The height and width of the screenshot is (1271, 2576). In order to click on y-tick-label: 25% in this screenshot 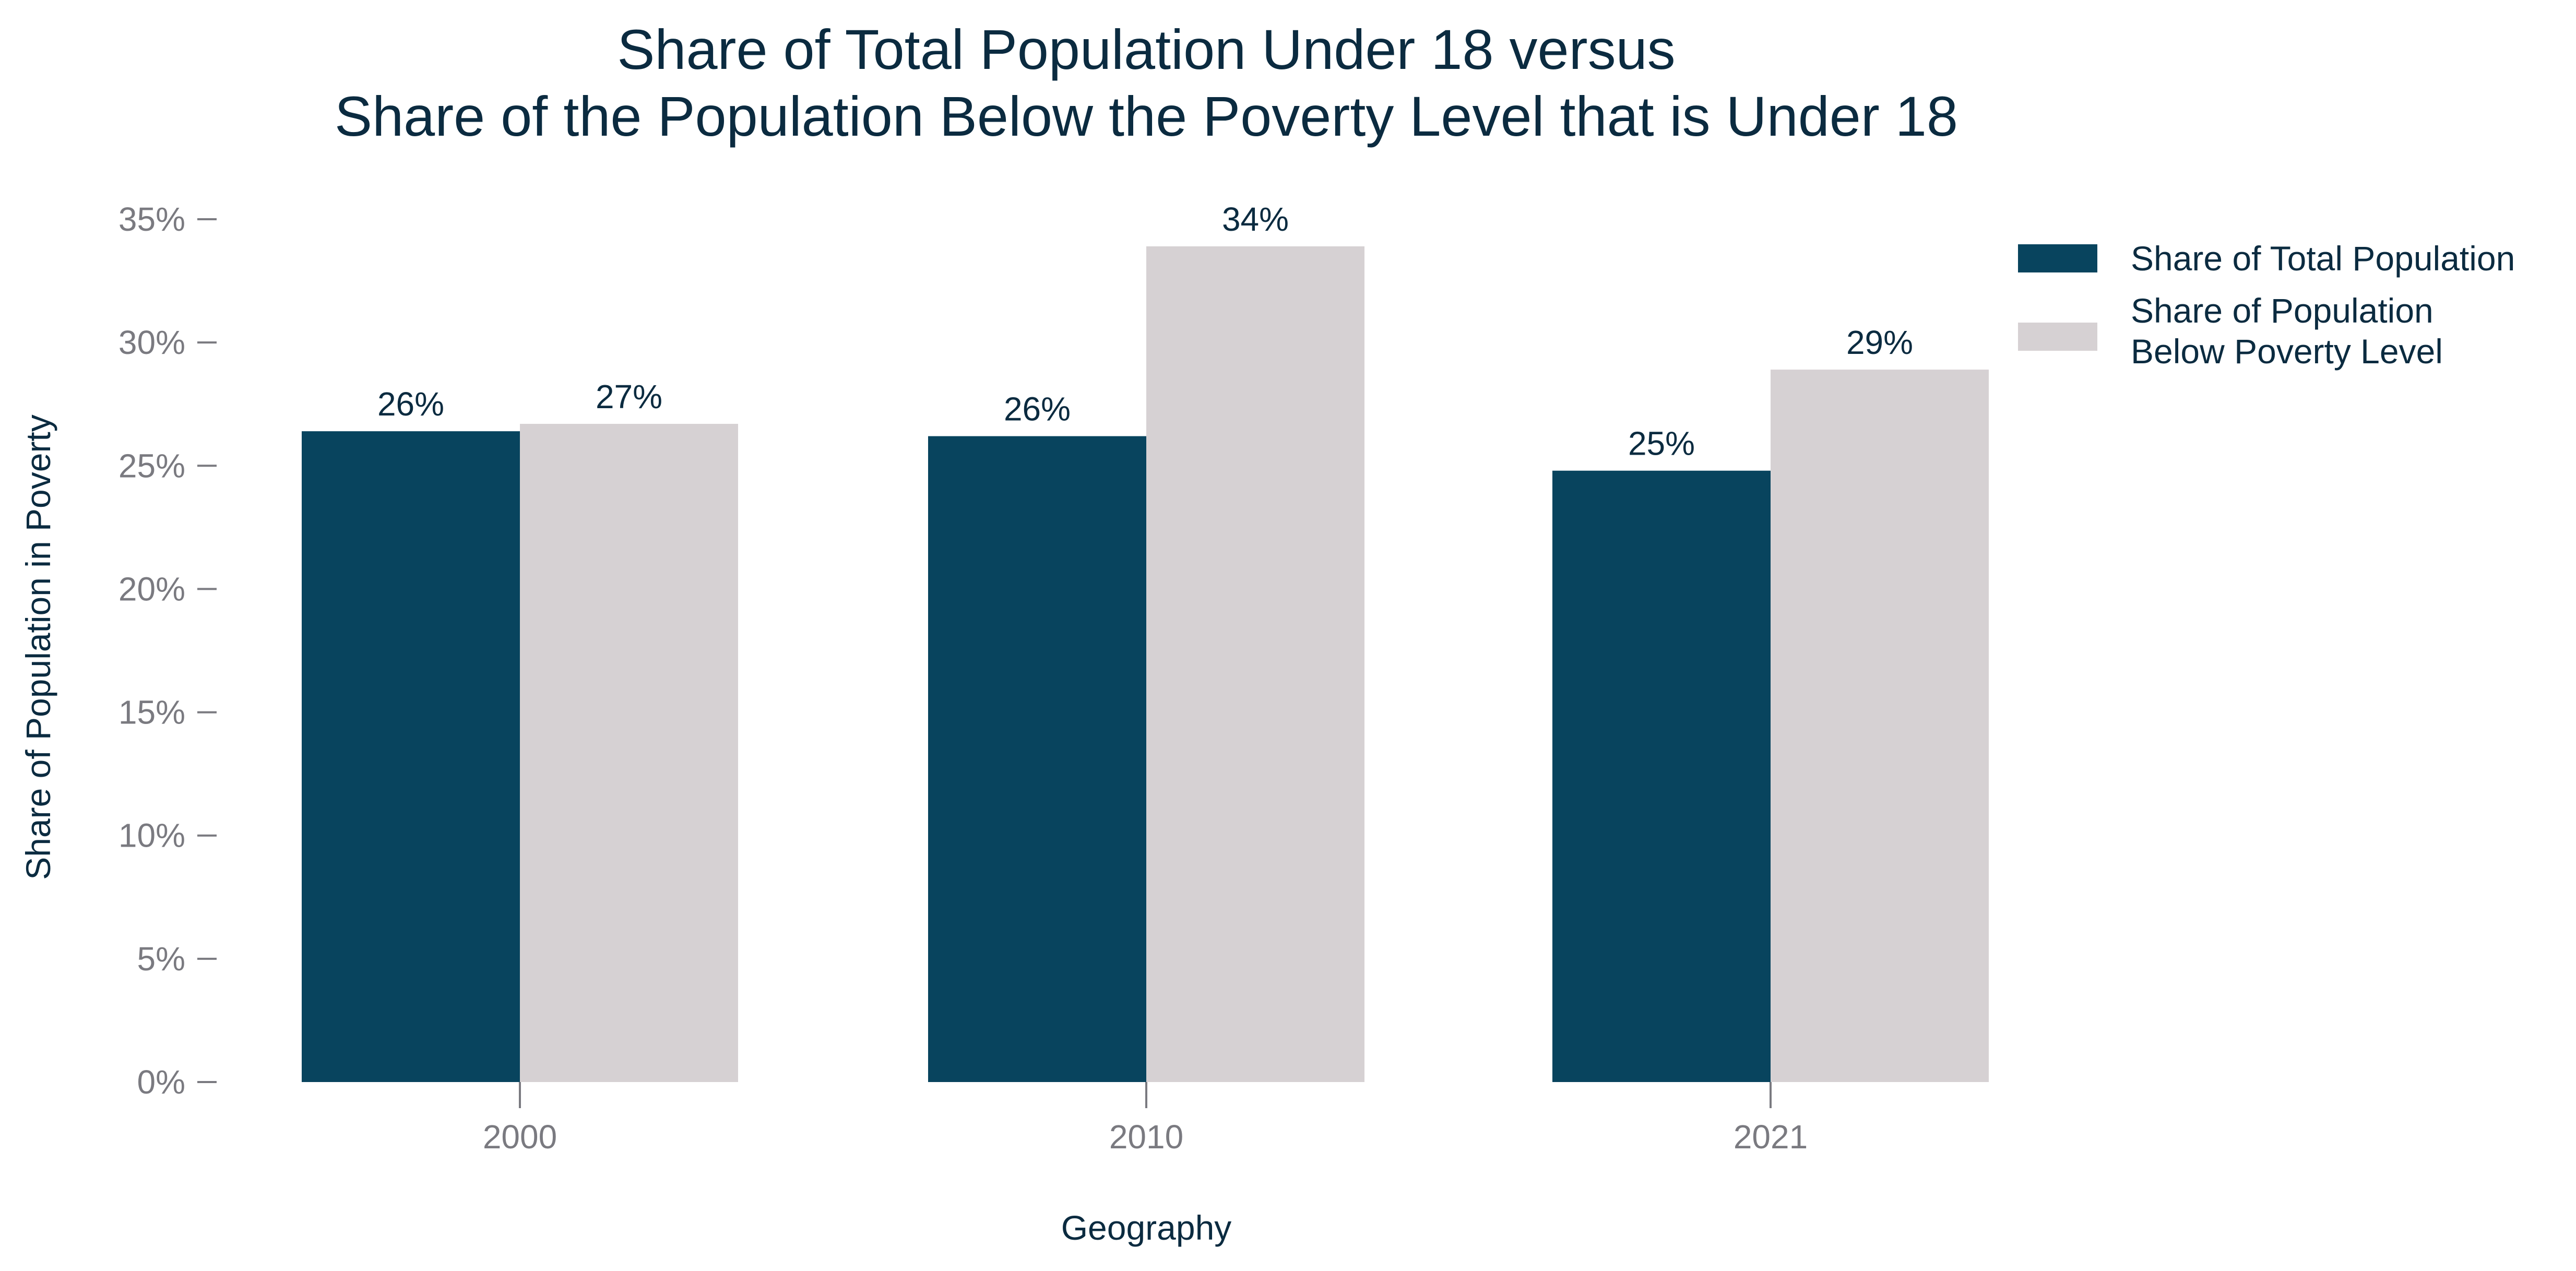, I will do `click(151, 465)`.